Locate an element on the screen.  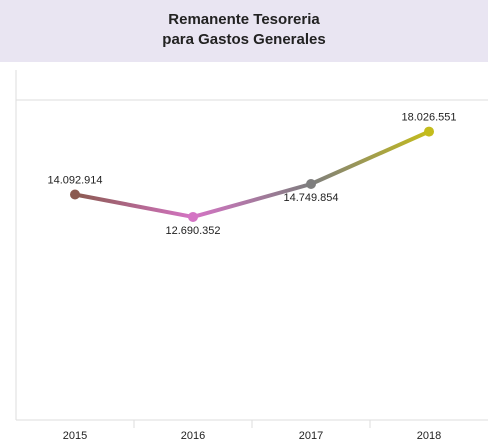
title-band is located at coordinates (244, 31).